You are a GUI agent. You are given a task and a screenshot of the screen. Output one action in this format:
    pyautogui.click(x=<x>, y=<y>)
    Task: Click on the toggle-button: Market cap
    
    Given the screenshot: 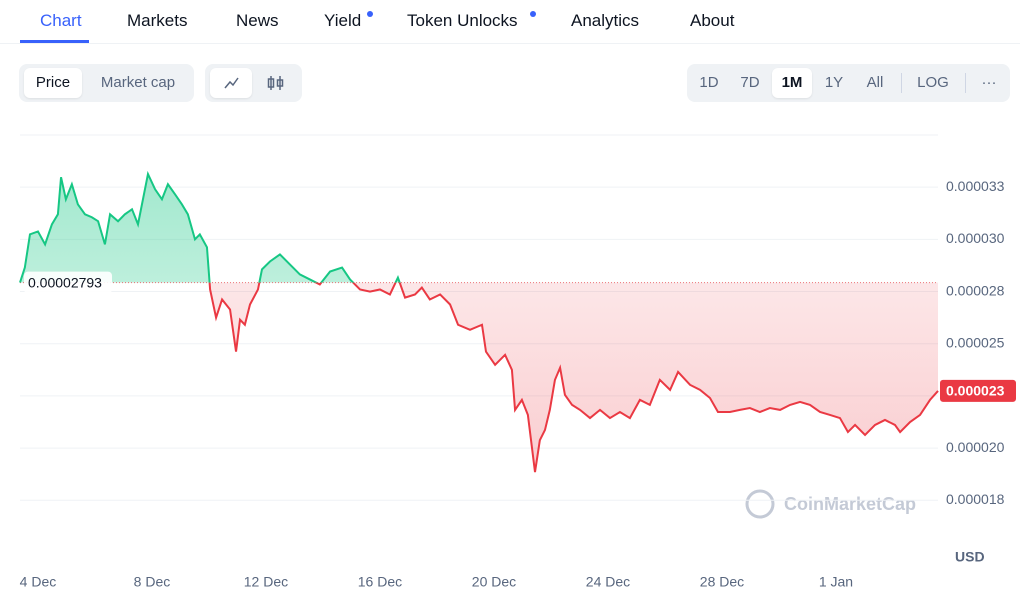 What is the action you would take?
    pyautogui.click(x=138, y=82)
    